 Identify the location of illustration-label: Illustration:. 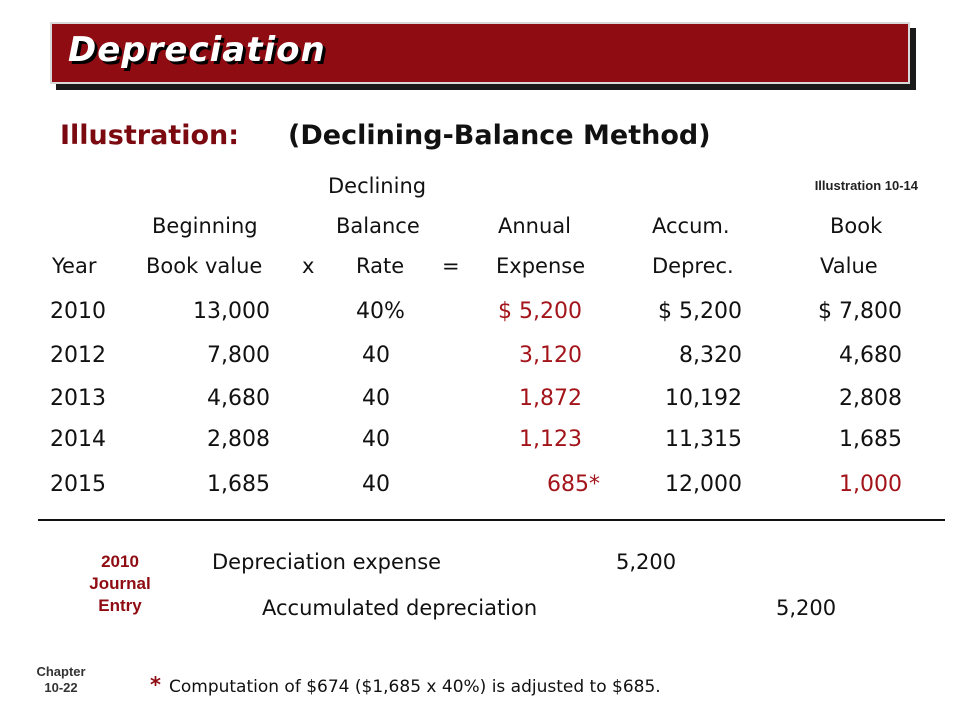
(150, 135).